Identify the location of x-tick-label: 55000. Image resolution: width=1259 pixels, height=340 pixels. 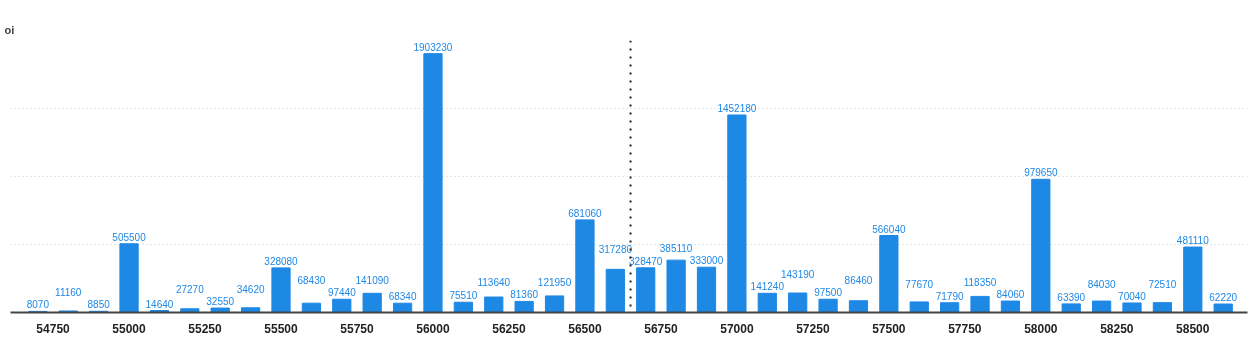
(129, 328).